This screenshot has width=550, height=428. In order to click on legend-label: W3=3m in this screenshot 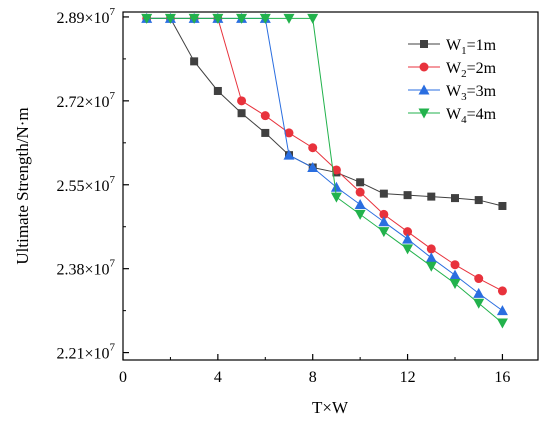, I will do `click(471, 93)`.